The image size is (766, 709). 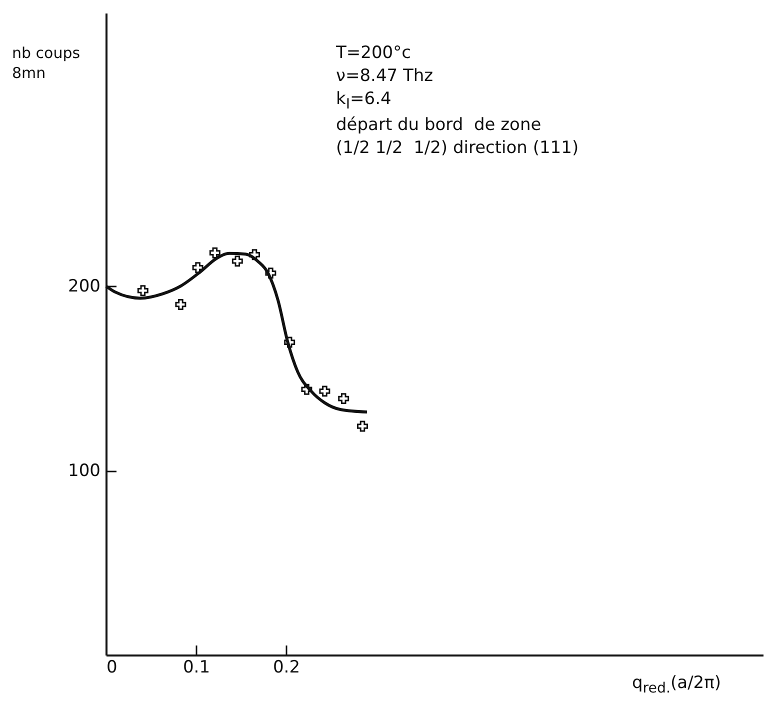 What do you see at coordinates (46, 63) in the screenshot?
I see `y-axis-title: nb coups 8mn` at bounding box center [46, 63].